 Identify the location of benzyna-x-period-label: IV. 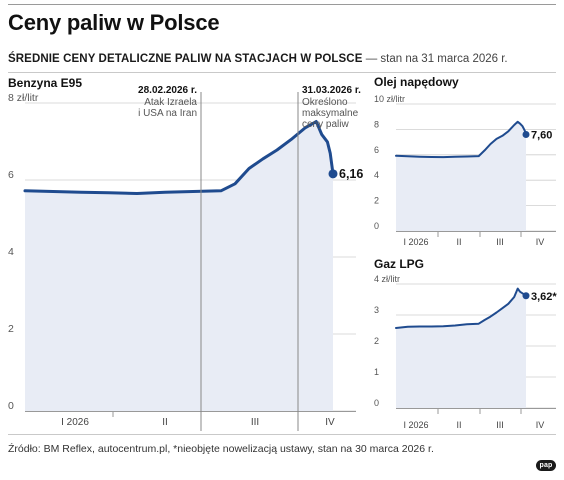
(330, 422).